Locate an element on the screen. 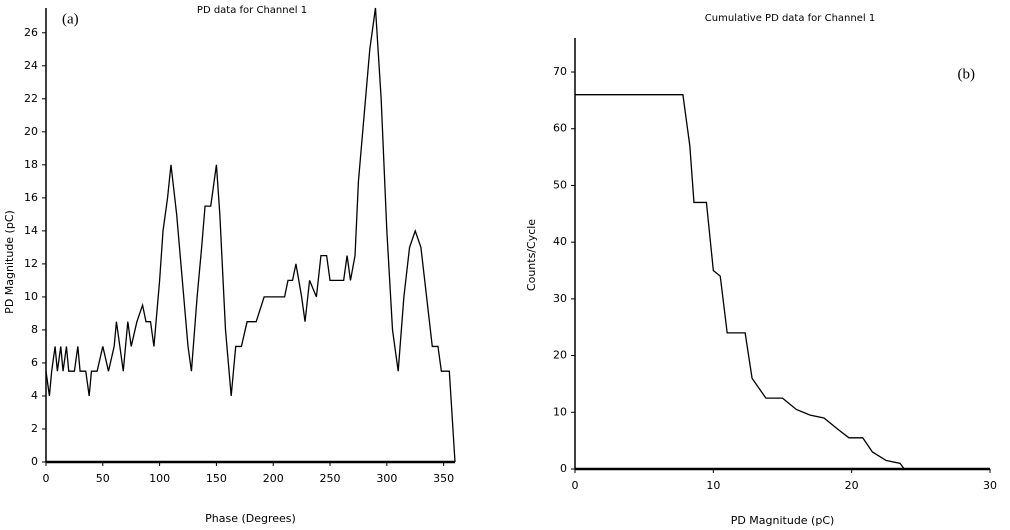 The image size is (1010, 530). y-axis-label: Counts/Cycle is located at coordinates (531, 255).